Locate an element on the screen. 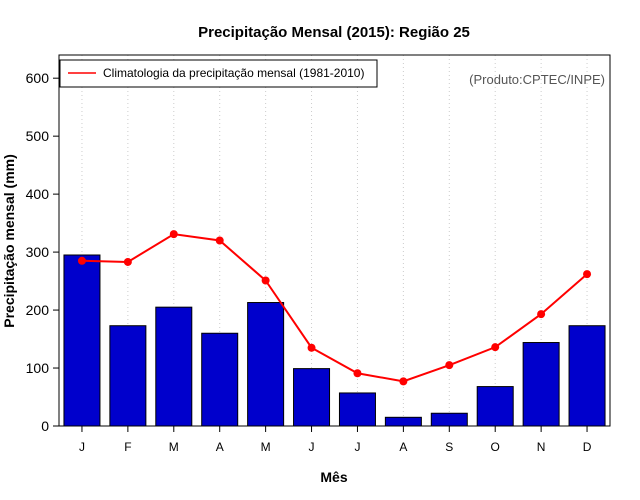 The height and width of the screenshot is (500, 640). source-annotation: (Produto:CPTEC/INPE) is located at coordinates (537, 79).